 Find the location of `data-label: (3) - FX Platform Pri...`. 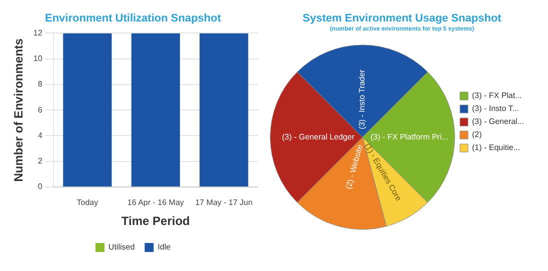

data-label: (3) - FX Platform Pri... is located at coordinates (409, 137).